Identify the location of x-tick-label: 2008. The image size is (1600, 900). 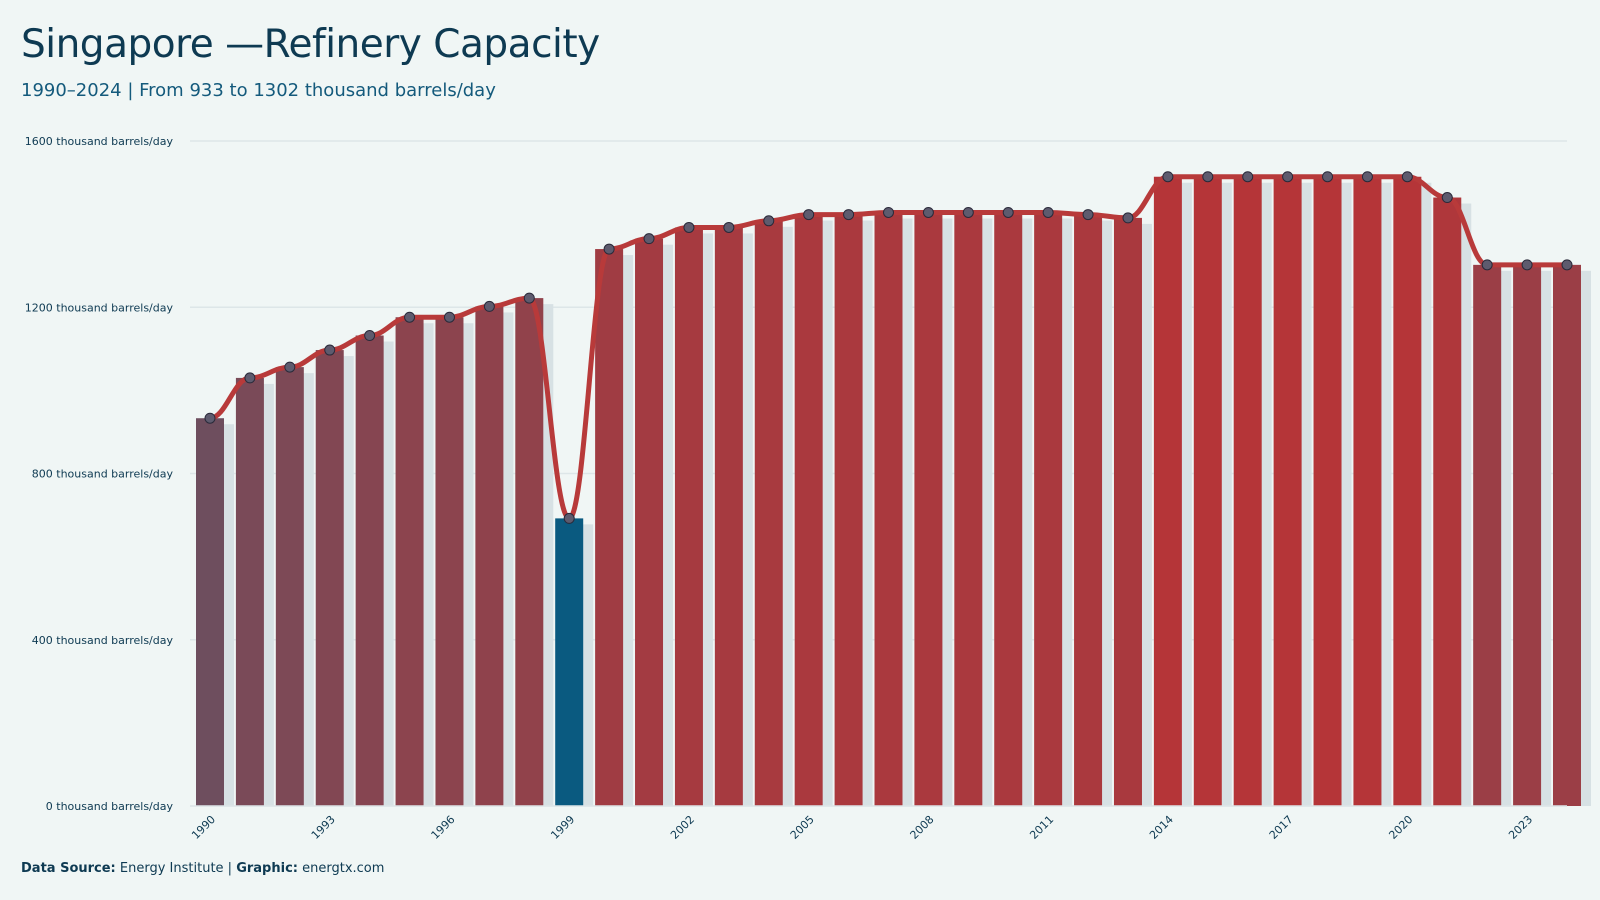
(922, 827).